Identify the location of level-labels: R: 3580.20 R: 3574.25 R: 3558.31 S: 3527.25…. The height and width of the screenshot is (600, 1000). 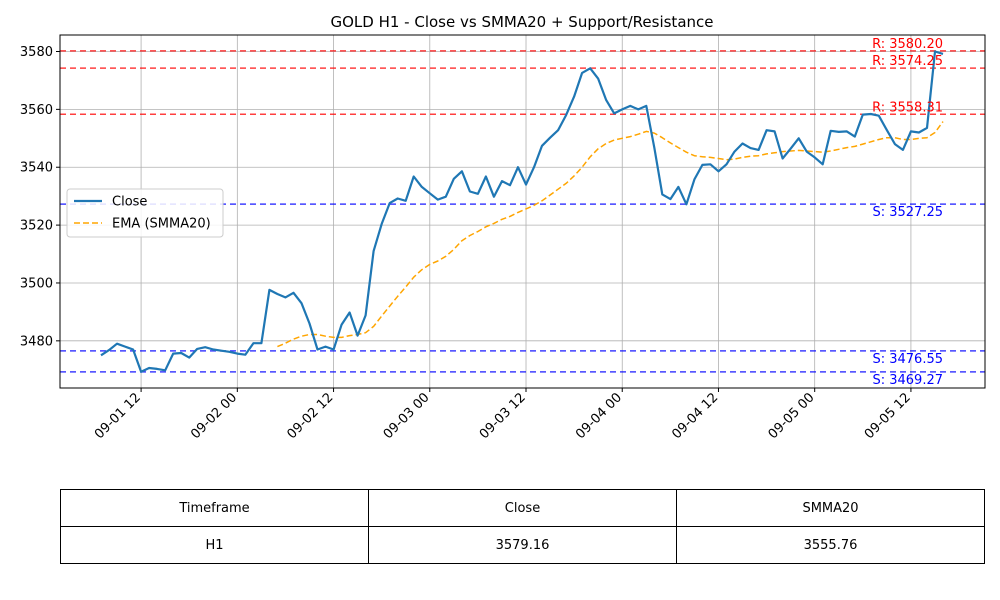
(907, 212).